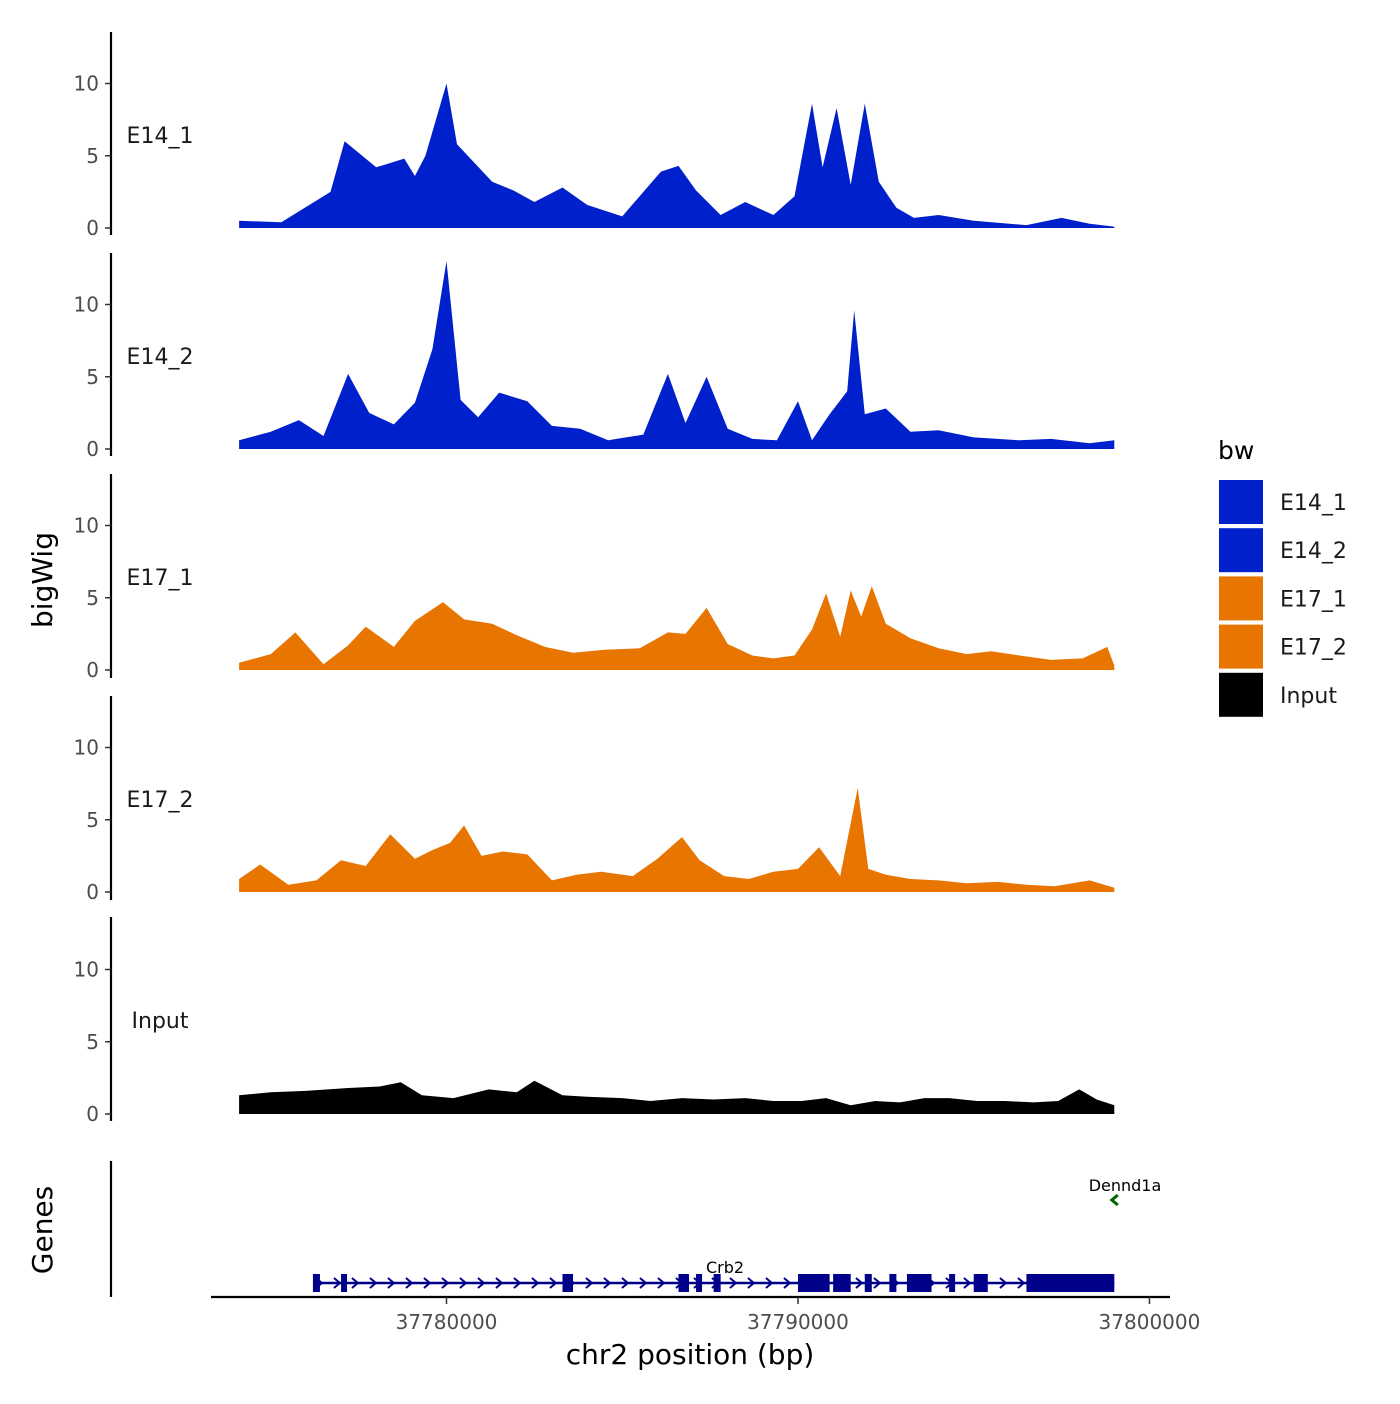 This screenshot has width=1400, height=1404. What do you see at coordinates (160, 1021) in the screenshot?
I see `track-label: Input` at bounding box center [160, 1021].